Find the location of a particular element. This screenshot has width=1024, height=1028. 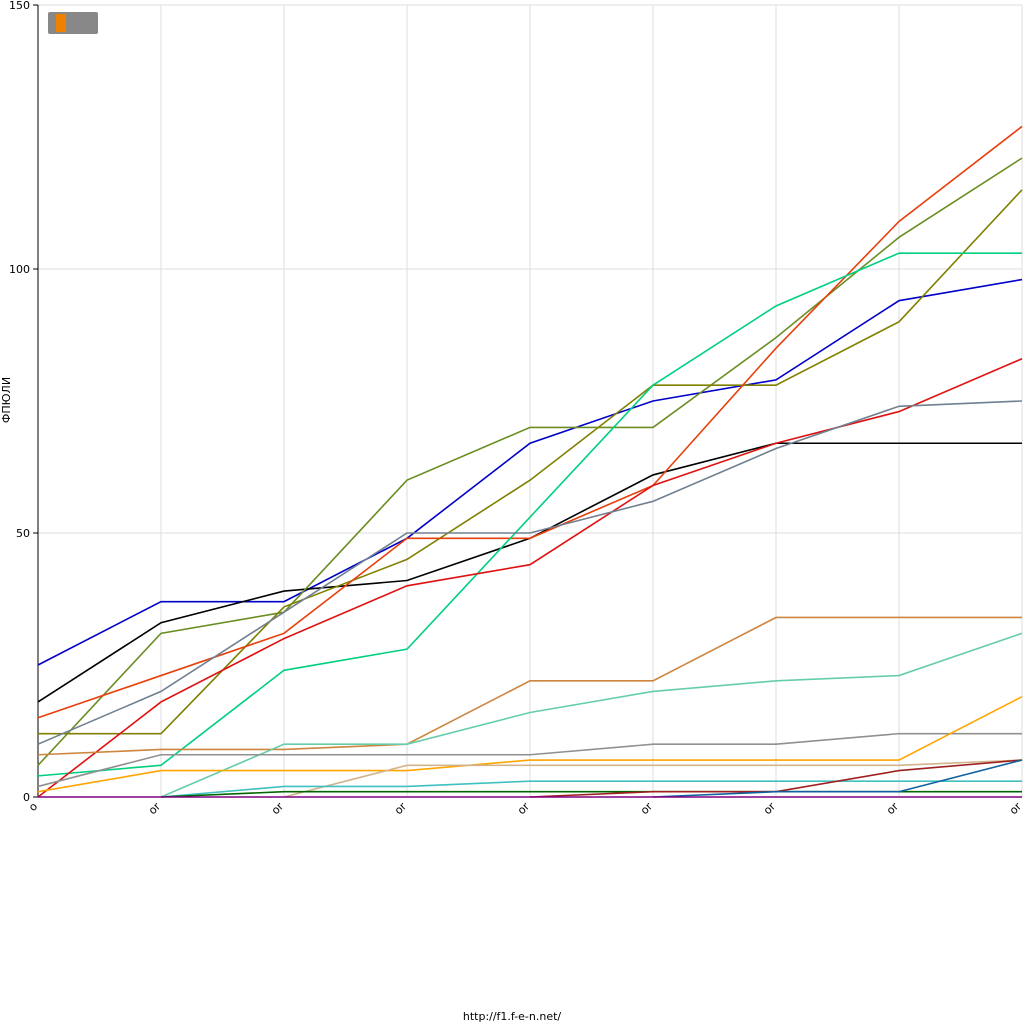

y-axis-label: ФПЮЛИ is located at coordinates (6, 400).